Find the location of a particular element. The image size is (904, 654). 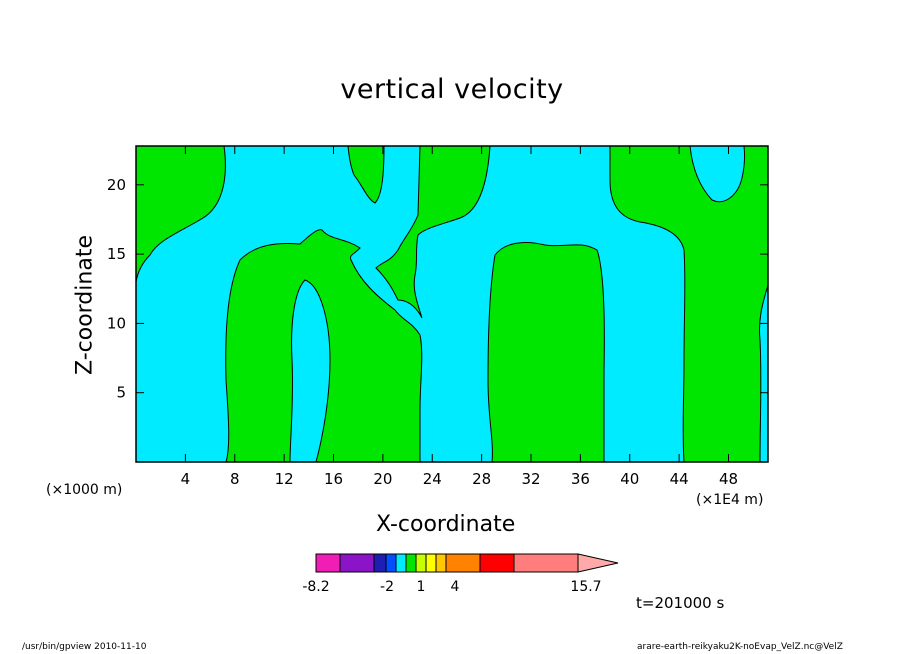

x-tick-label: 20 is located at coordinates (382, 479).